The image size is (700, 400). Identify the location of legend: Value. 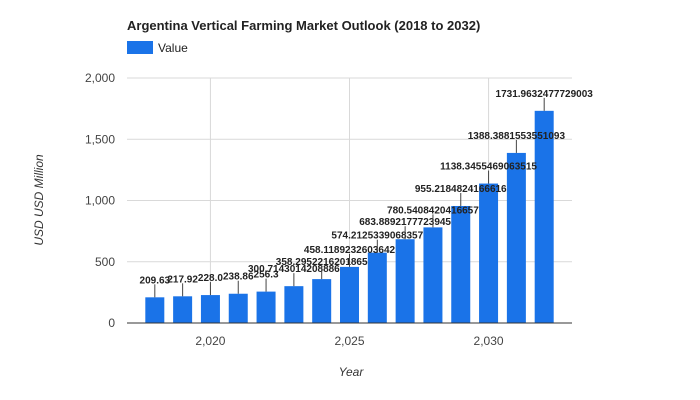
(157, 48).